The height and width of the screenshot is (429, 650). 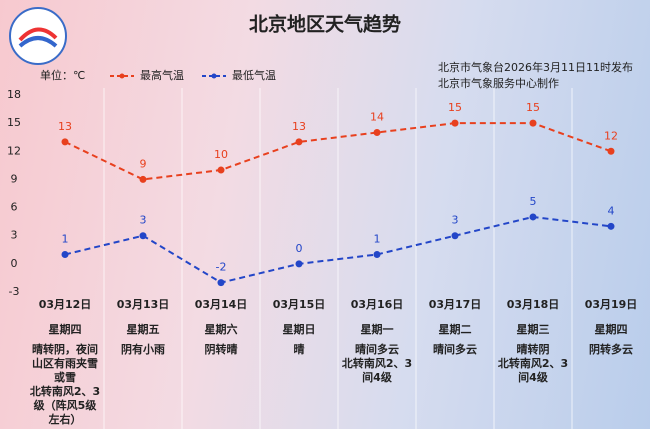 I want to click on weekday-label: 星期五, so click(x=143, y=329).